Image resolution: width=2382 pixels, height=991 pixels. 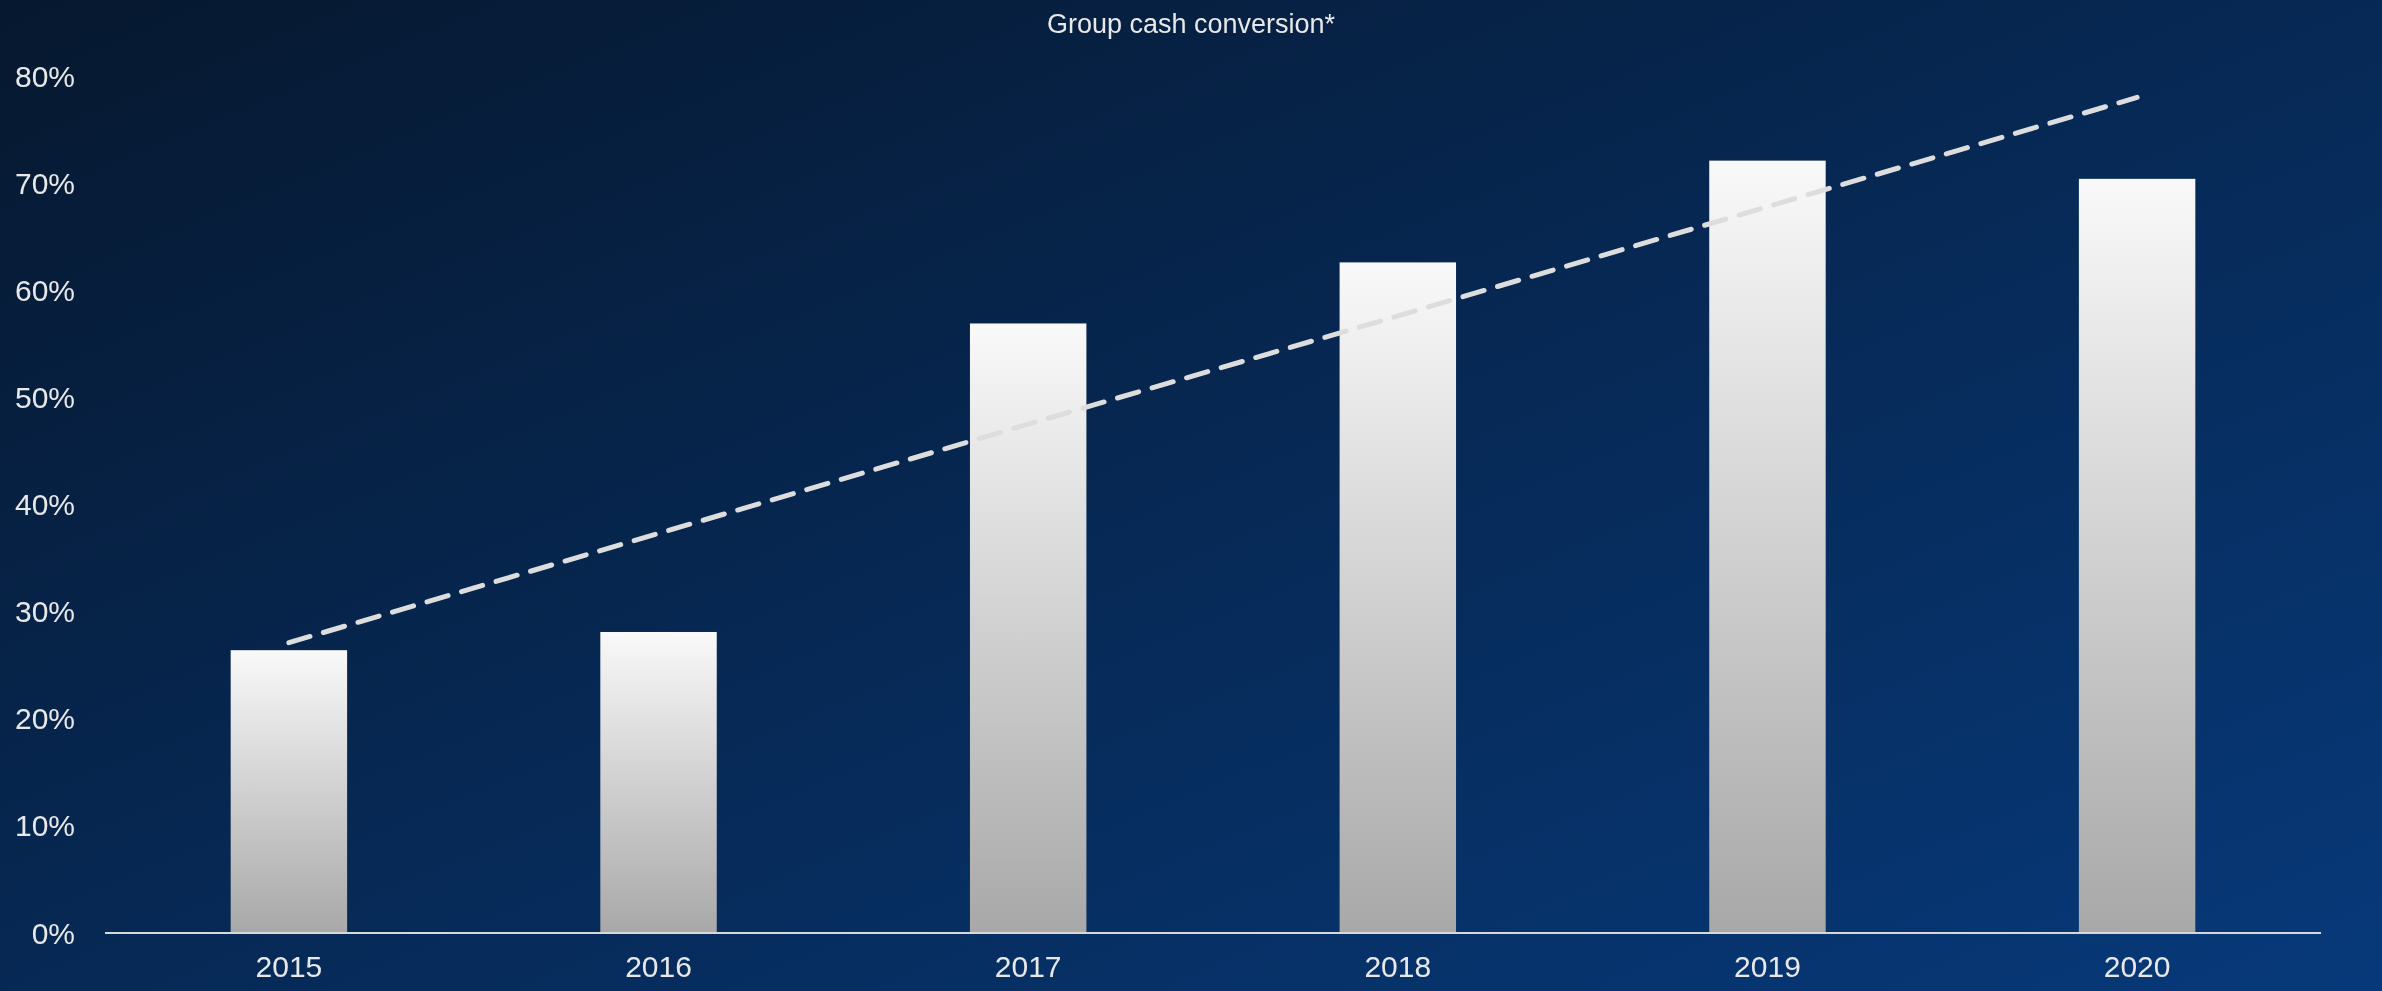 I want to click on y-tick-label: 10%, so click(x=44, y=826).